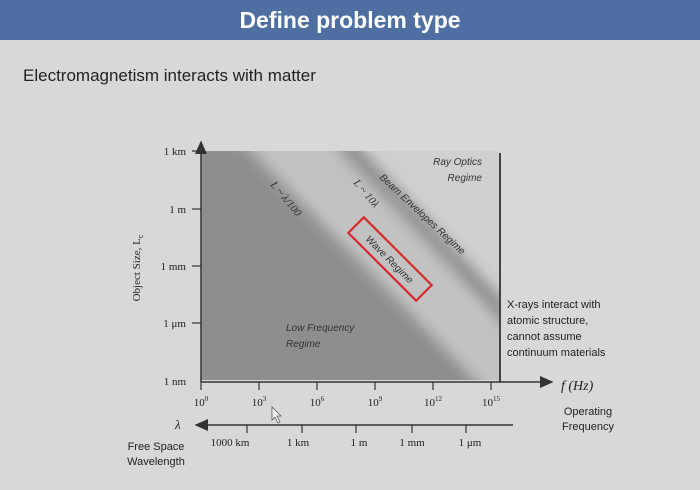  Describe the element at coordinates (298, 443) in the screenshot. I see `wavelength-tick-label: 1 km` at that location.